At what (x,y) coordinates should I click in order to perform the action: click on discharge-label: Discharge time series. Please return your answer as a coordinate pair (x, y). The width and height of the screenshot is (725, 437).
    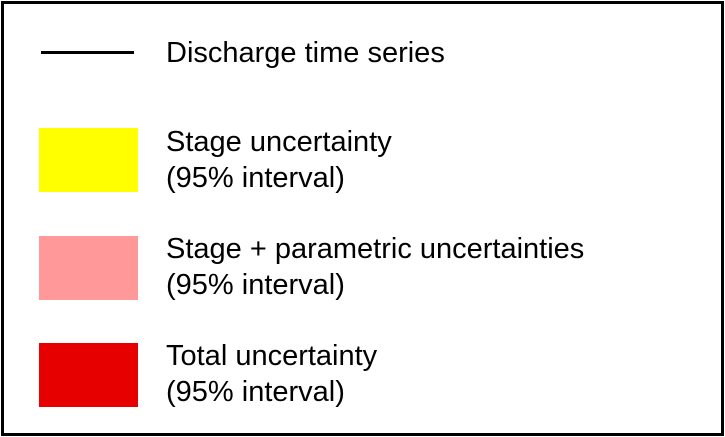
    Looking at the image, I should click on (305, 53).